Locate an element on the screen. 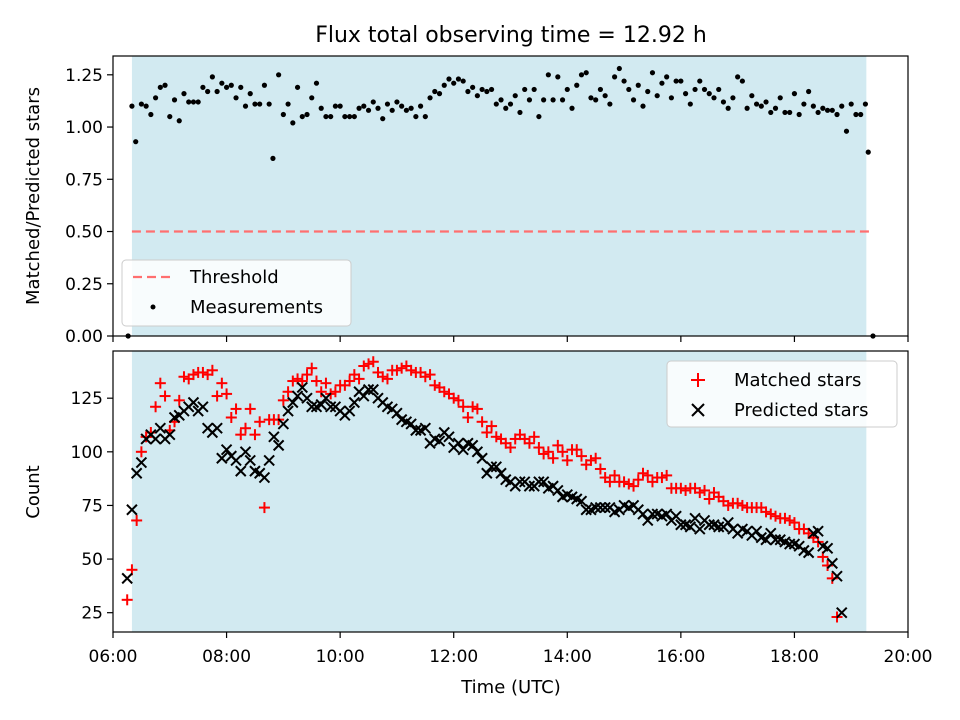 This screenshot has height=720, width=960. legend-predicted-label: Predicted stars is located at coordinates (801, 410).